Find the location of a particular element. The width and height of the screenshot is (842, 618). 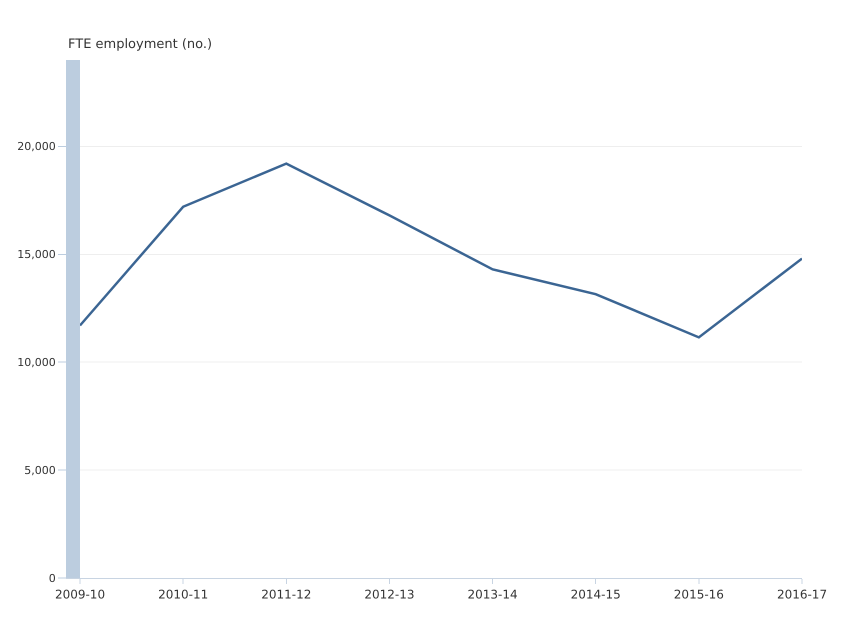

y-tick-label: 20,000 is located at coordinates (36, 147).